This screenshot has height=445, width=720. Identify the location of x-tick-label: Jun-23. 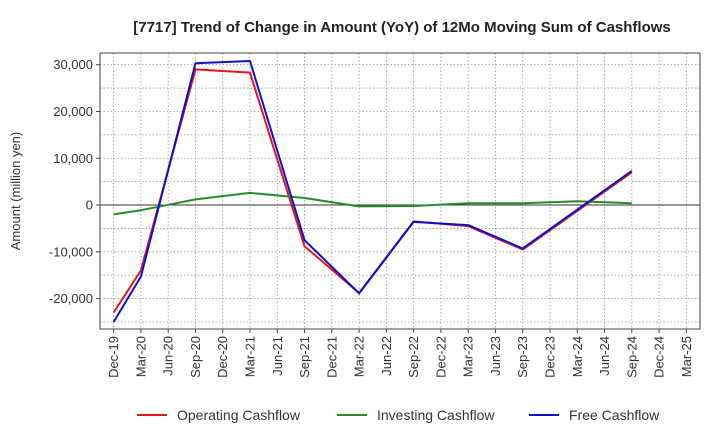
(495, 356).